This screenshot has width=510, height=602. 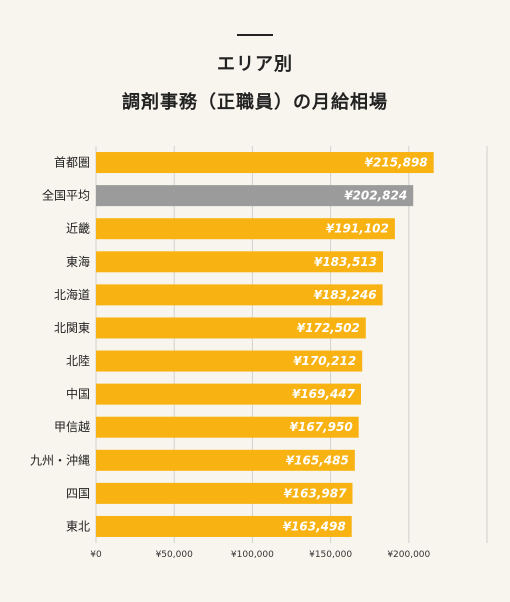 What do you see at coordinates (330, 555) in the screenshot?
I see `x-tick-label-3: ¥150,000` at bounding box center [330, 555].